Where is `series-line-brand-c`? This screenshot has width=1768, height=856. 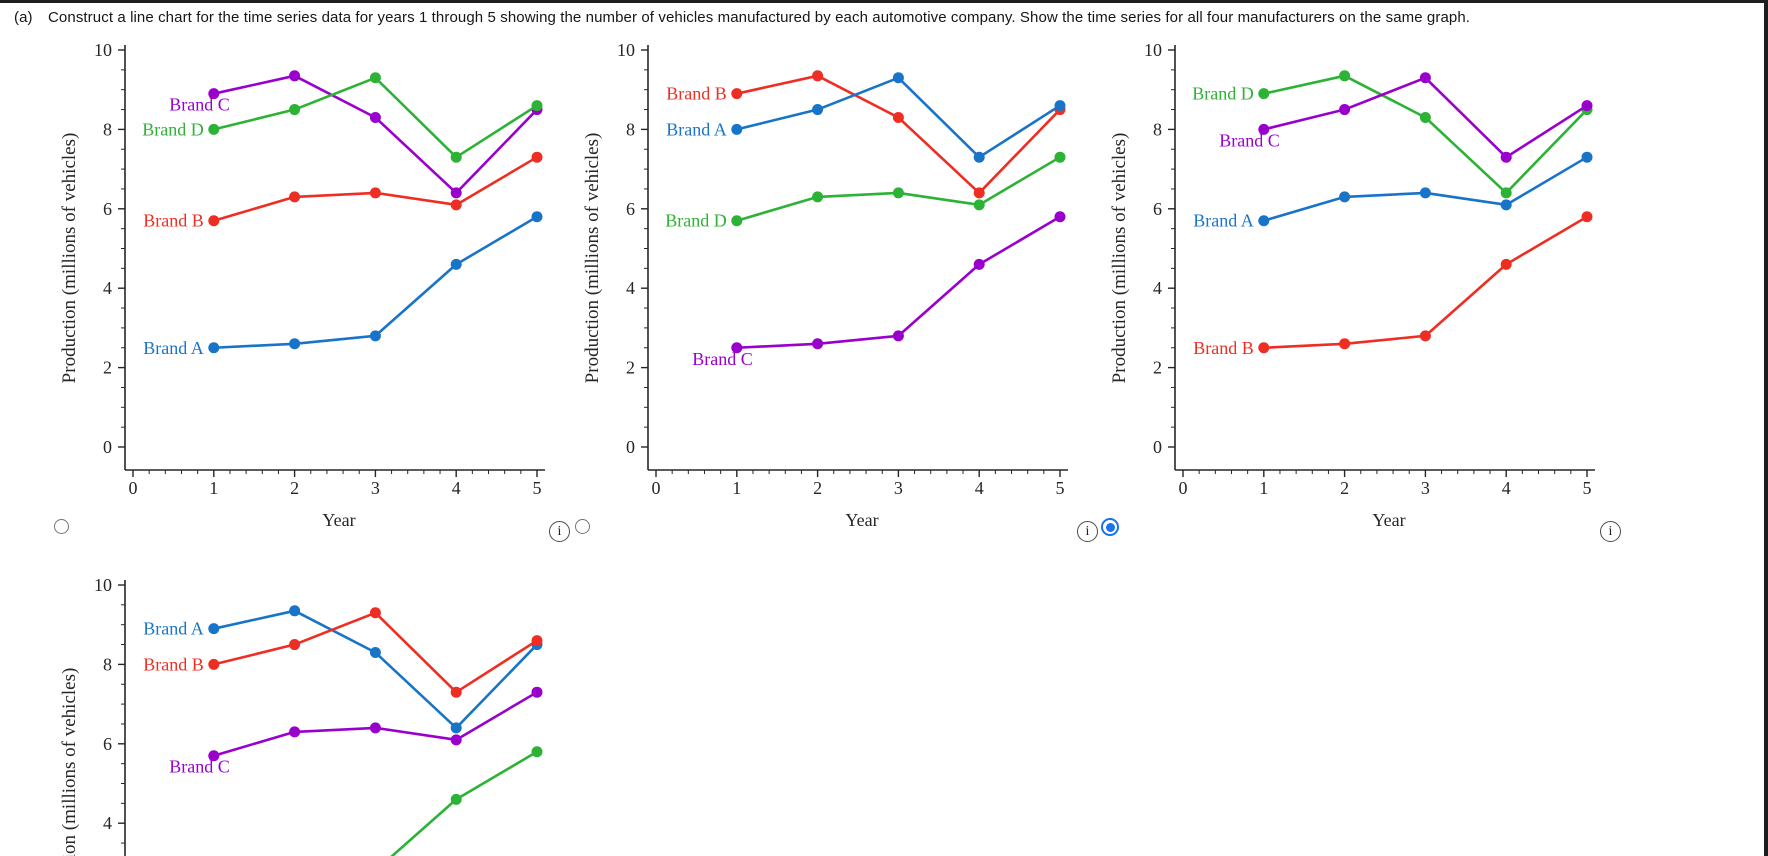
series-line-brand-c is located at coordinates (375, 134).